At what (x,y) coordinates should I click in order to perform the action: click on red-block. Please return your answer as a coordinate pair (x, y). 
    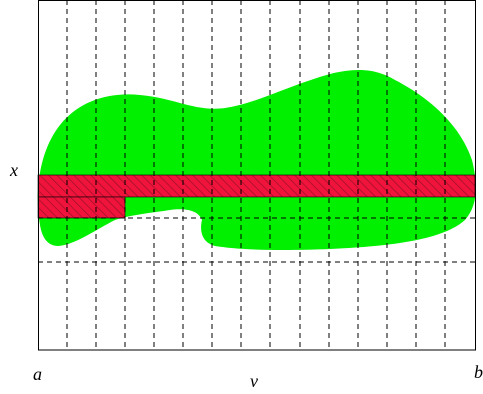
    Looking at the image, I should click on (81, 207).